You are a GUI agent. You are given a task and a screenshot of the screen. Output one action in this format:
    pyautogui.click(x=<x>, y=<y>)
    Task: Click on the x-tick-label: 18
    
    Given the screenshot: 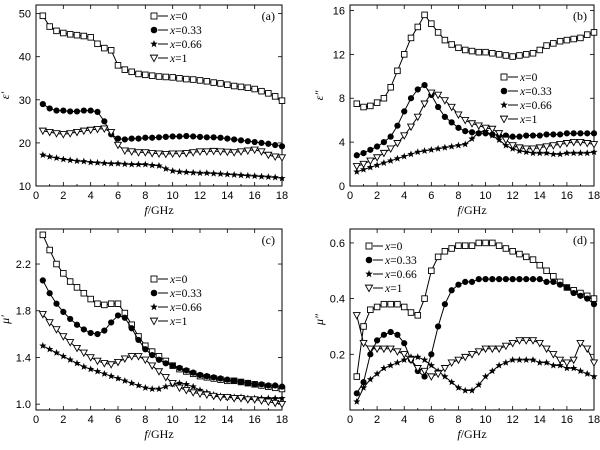 What is the action you would take?
    pyautogui.click(x=282, y=420)
    